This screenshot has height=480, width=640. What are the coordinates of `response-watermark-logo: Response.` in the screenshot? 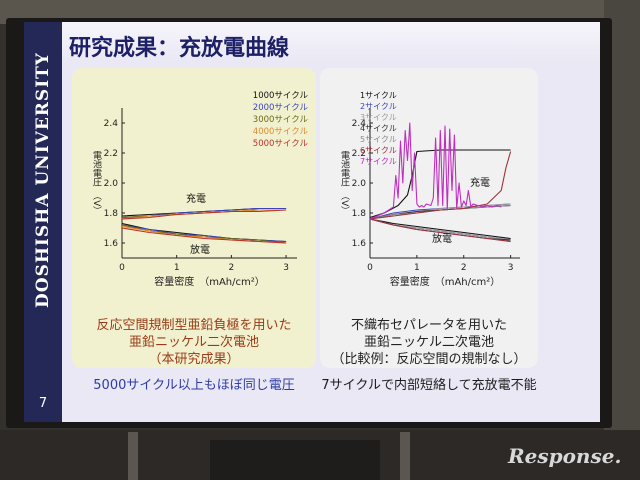 It's located at (565, 456).